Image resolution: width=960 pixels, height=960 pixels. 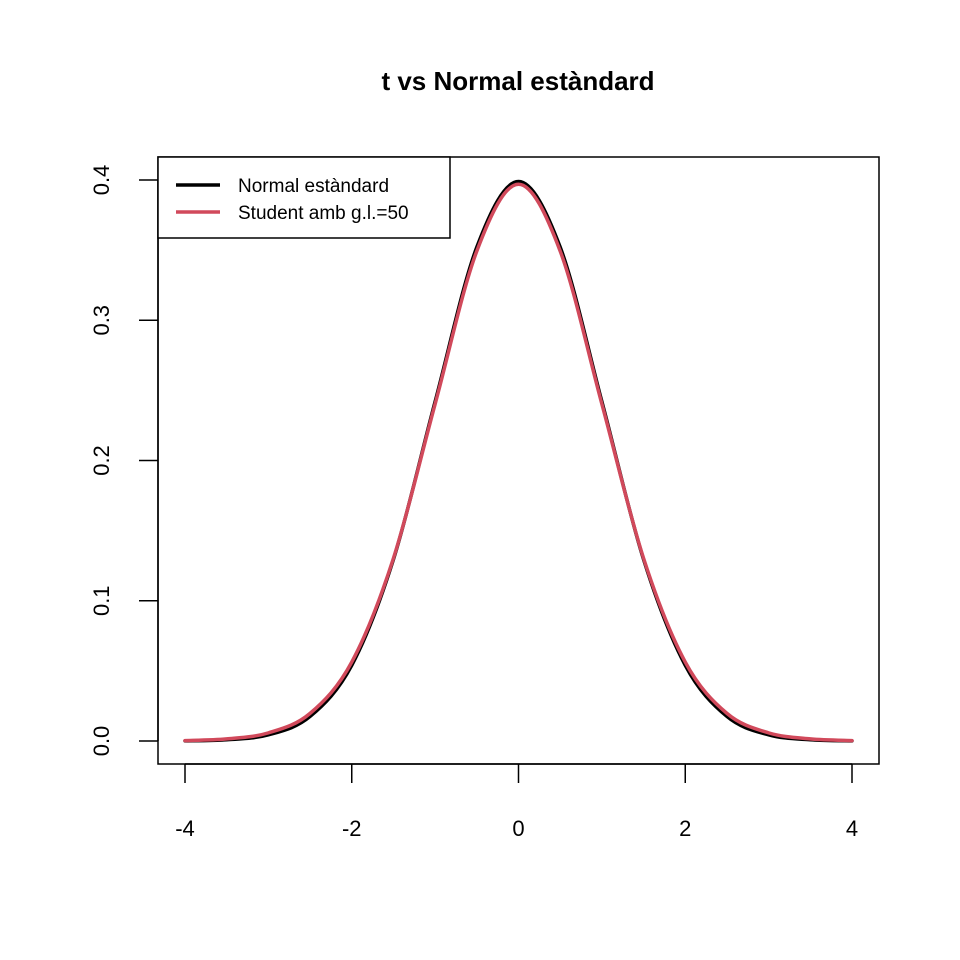 What do you see at coordinates (185, 828) in the screenshot?
I see `x-tick-label: -4` at bounding box center [185, 828].